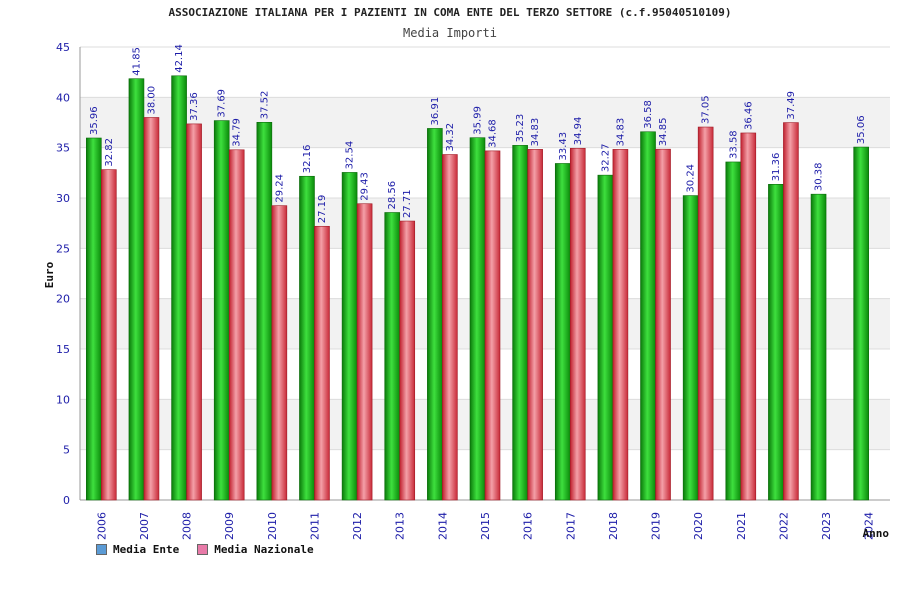  I want to click on data-label: 42.14, so click(179, 58).